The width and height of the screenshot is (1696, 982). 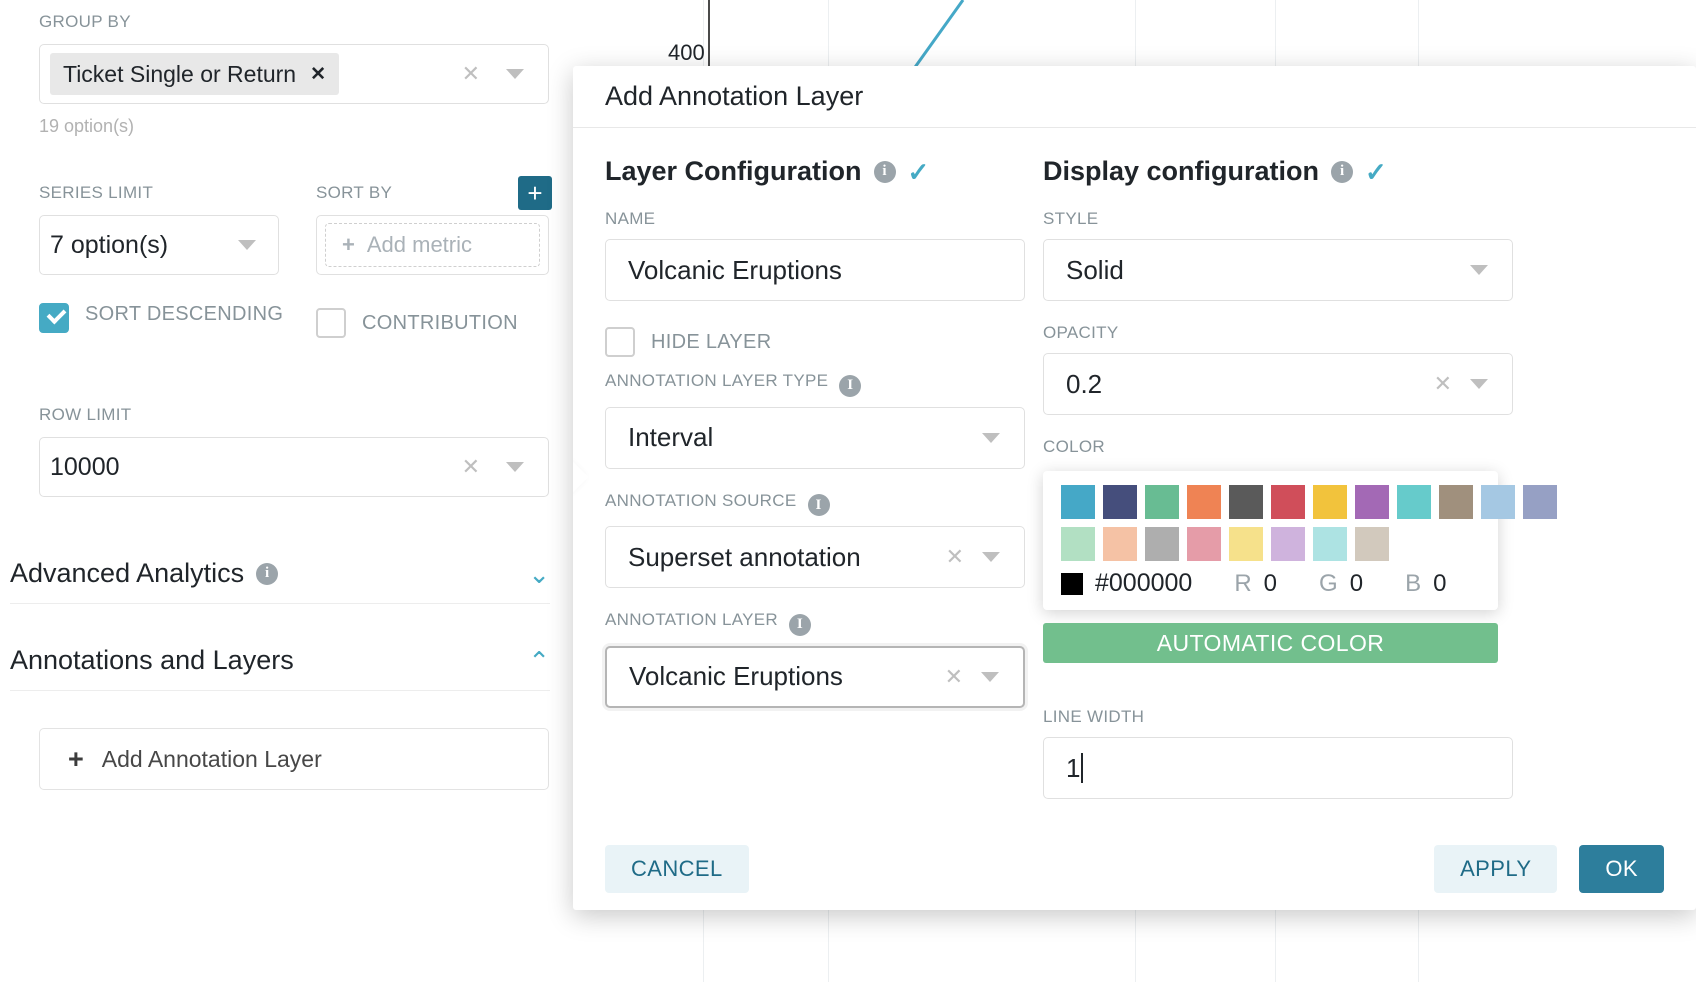 I want to click on opacity-select: 0.2 ✕, so click(x=1278, y=384).